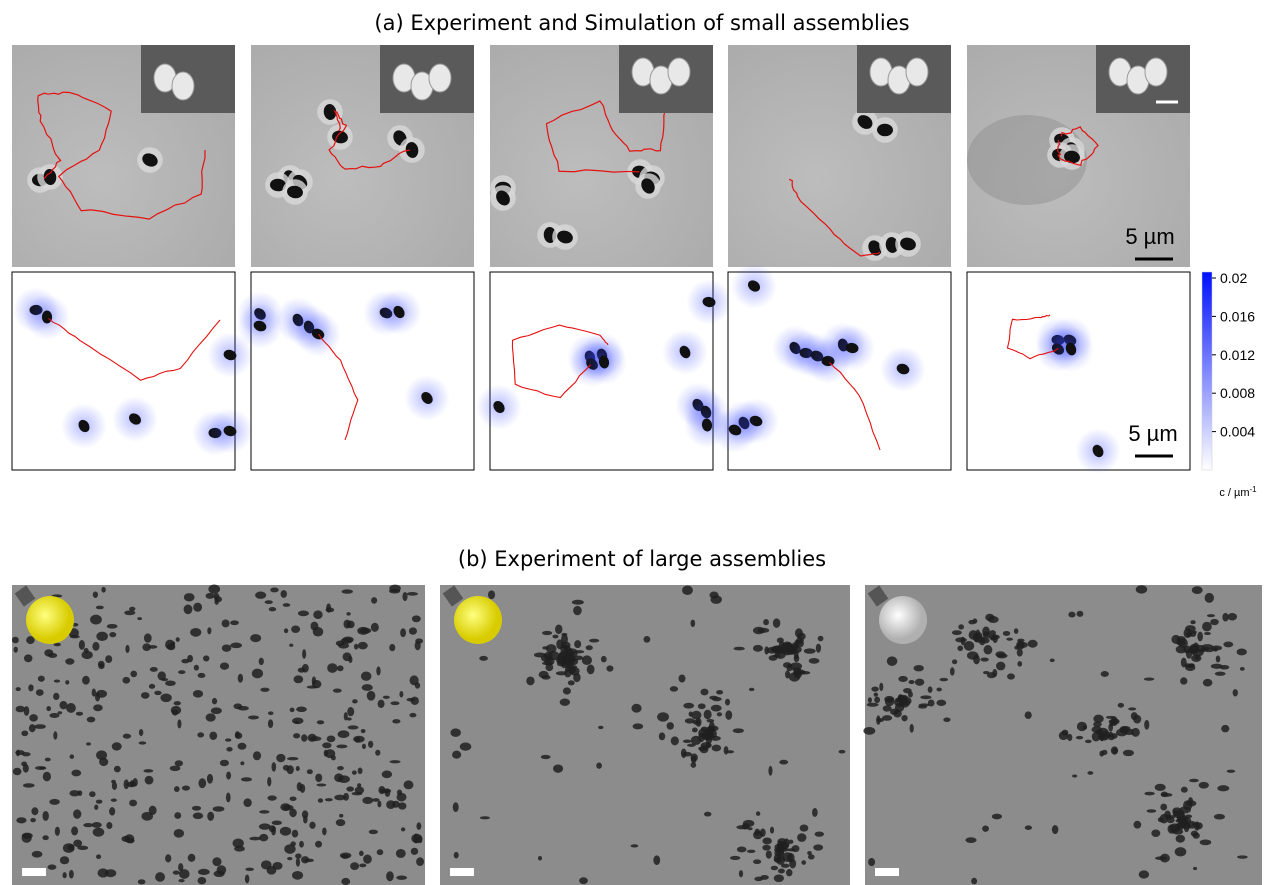 The width and height of the screenshot is (1265, 885). I want to click on bulb-base, so click(25, 596).